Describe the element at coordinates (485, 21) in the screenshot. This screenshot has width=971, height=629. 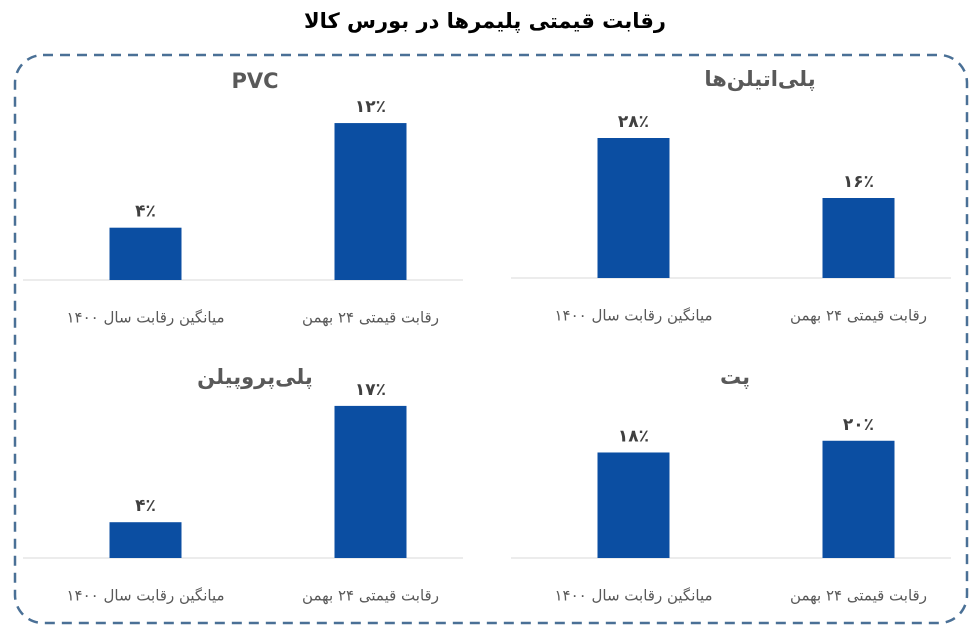
I see `main-title: رقابت قیمتی پلیمرها در بورس کالا` at that location.